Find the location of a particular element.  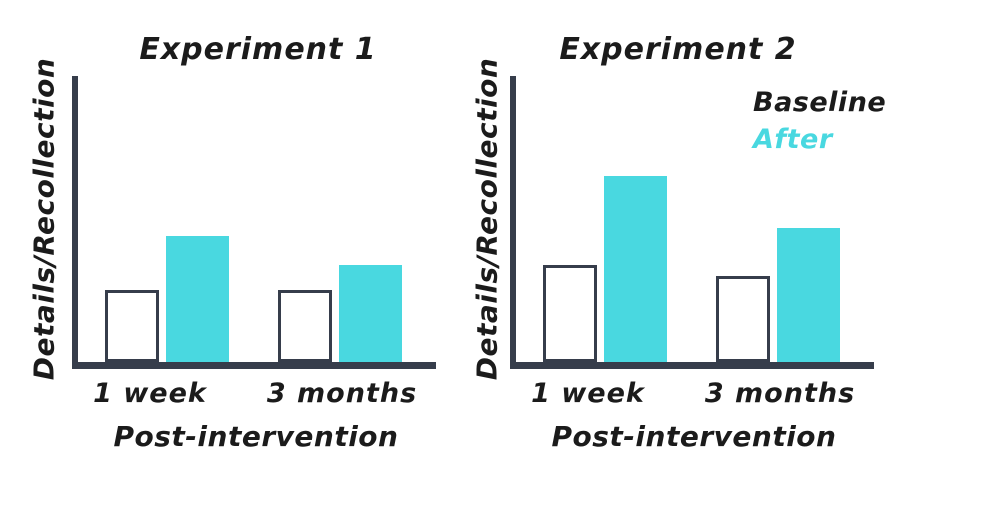

chart-title: Experiment 2 is located at coordinates (678, 49).